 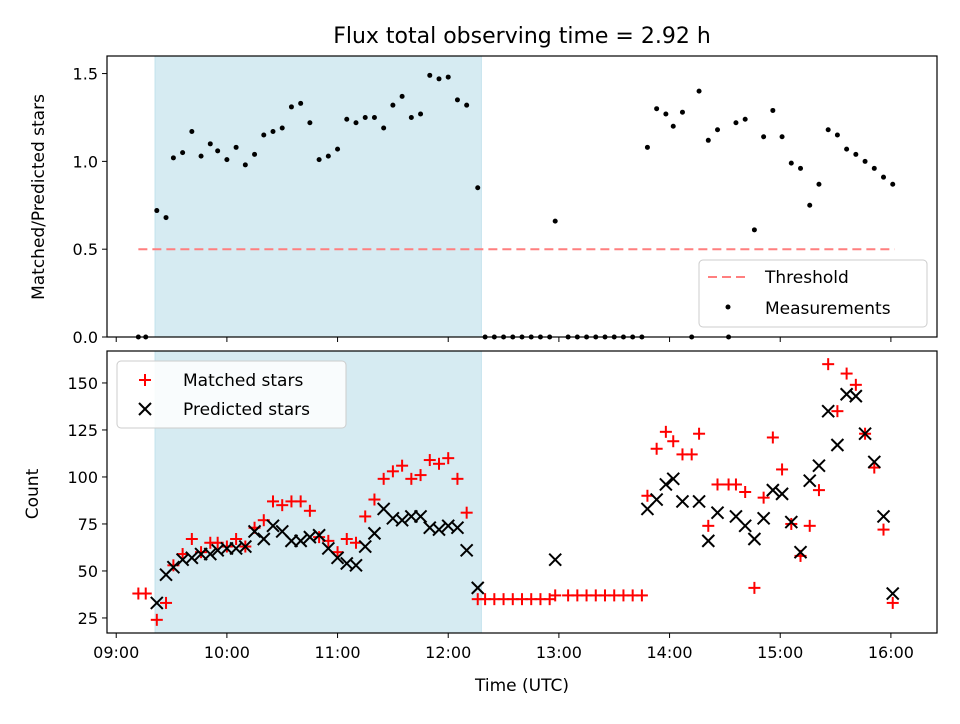 I want to click on chart-title: Flux total observing time = 2.92 h, so click(x=522, y=36).